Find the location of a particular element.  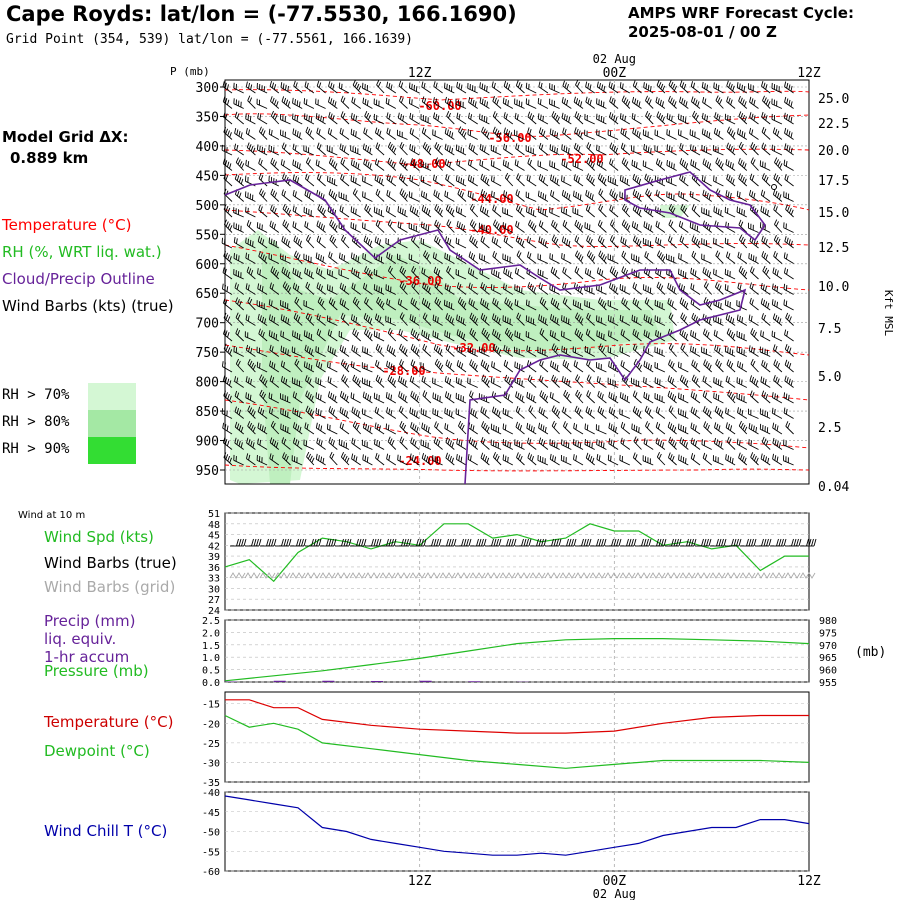

wind-barbs-grid-label: Wind Barbs (grid) is located at coordinates (110, 587).